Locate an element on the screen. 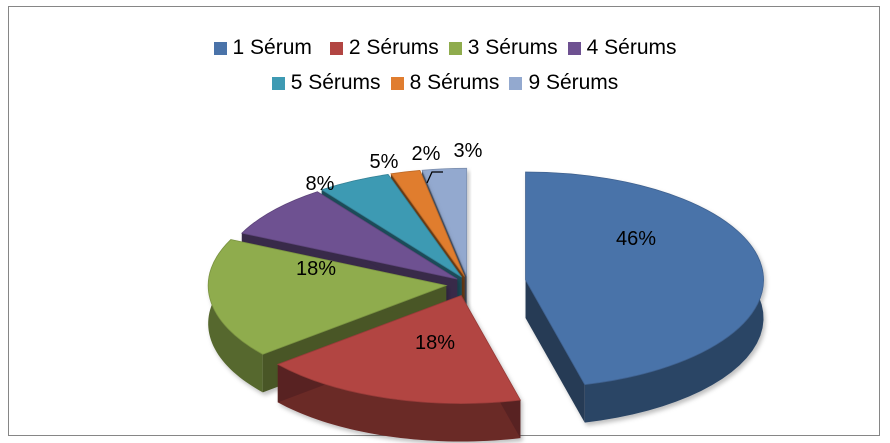 The width and height of the screenshot is (890, 443). data-label-5: 5% is located at coordinates (384, 162).